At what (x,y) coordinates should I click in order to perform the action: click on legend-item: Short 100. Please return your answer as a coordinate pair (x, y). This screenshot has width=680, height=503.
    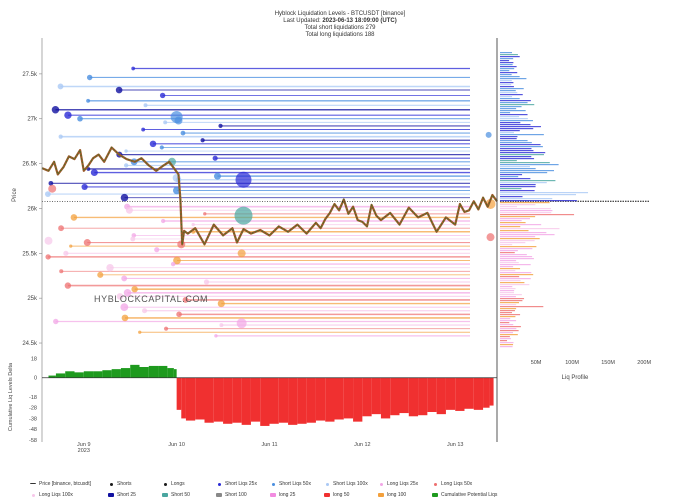
    Looking at the image, I should click on (243, 495).